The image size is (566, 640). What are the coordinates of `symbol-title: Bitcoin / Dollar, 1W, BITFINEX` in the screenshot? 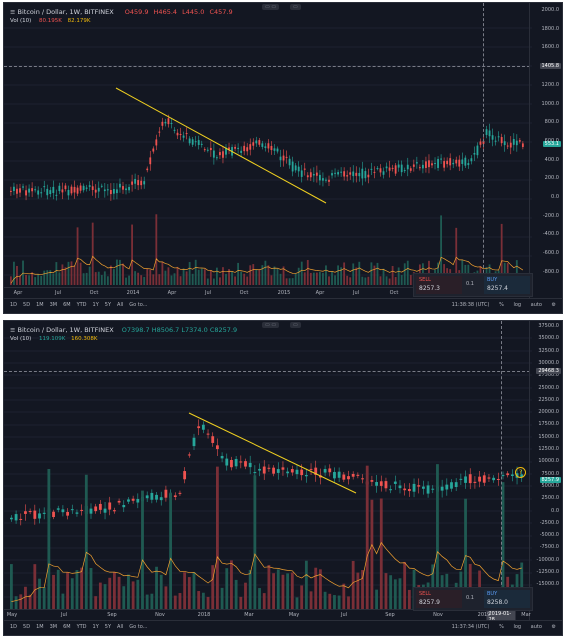 It's located at (65, 330).